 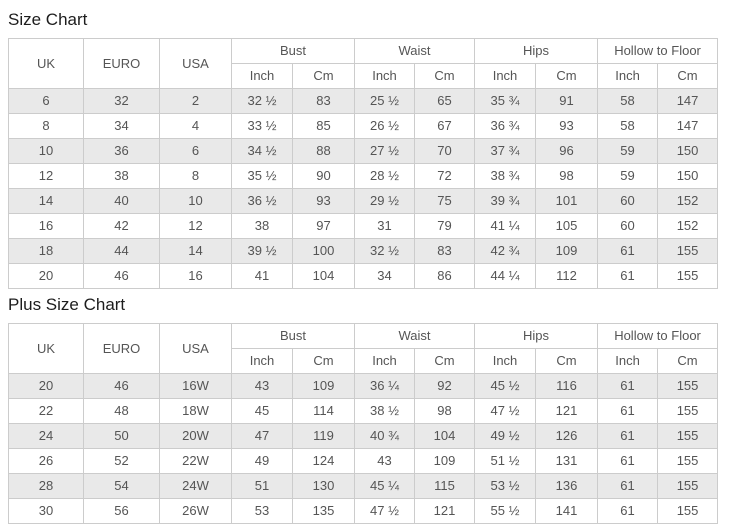 I want to click on table-cell: 98, so click(x=445, y=411).